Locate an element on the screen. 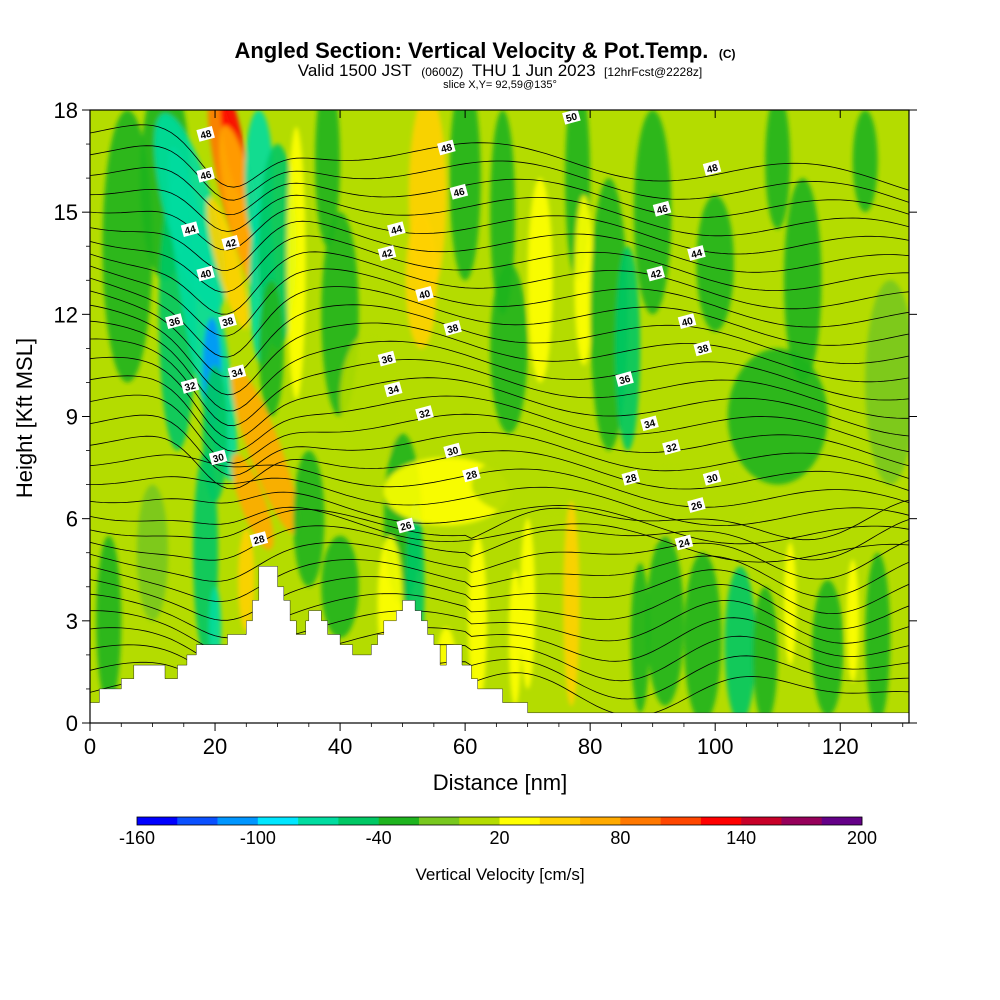 The height and width of the screenshot is (1000, 1000). contour-label: 34 is located at coordinates (393, 389).